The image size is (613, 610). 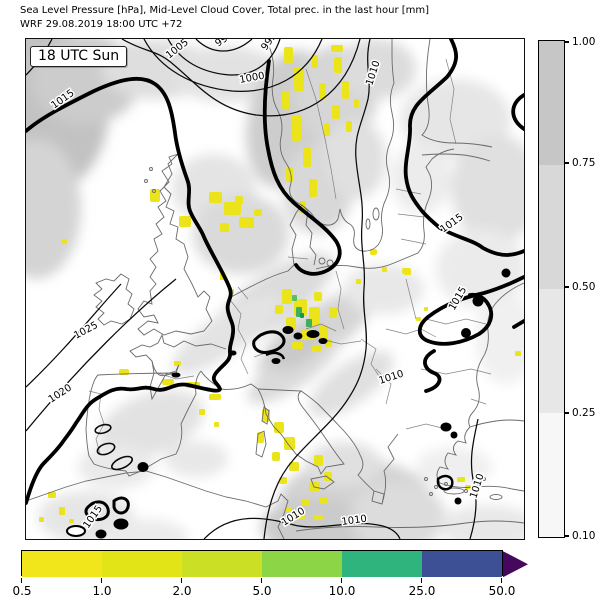 I want to click on over-range-arrow, so click(x=515, y=564).